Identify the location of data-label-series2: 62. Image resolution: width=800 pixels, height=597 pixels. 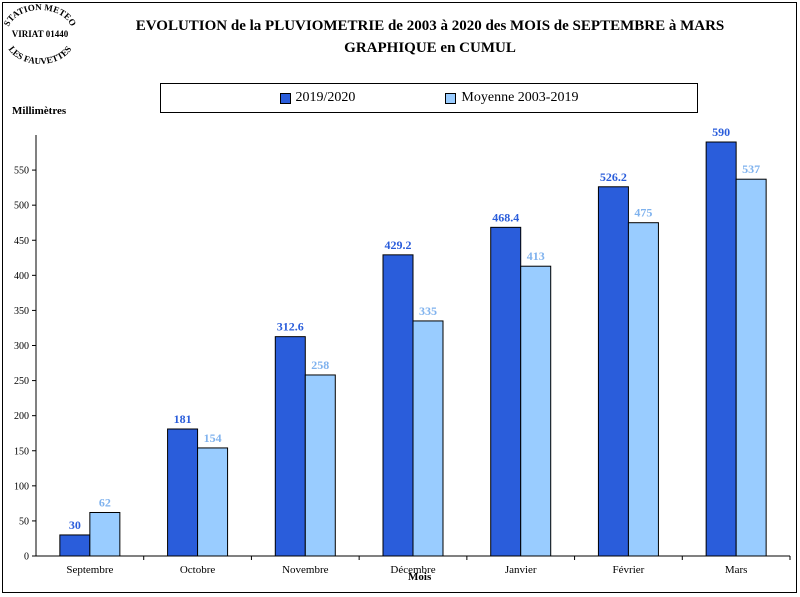
(105, 502).